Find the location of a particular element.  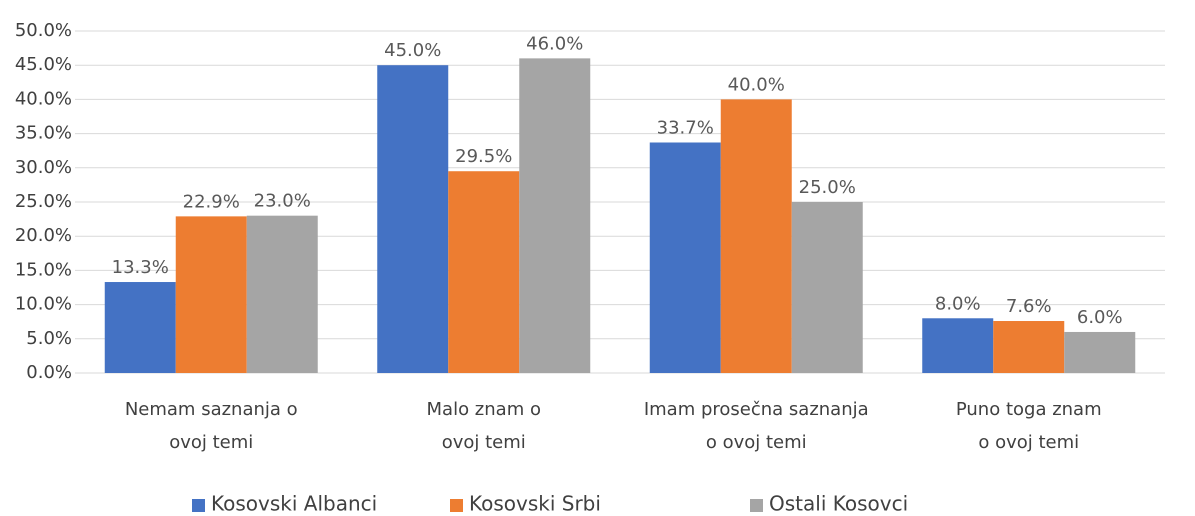

x-tick-line: Malo znam o is located at coordinates (484, 409).